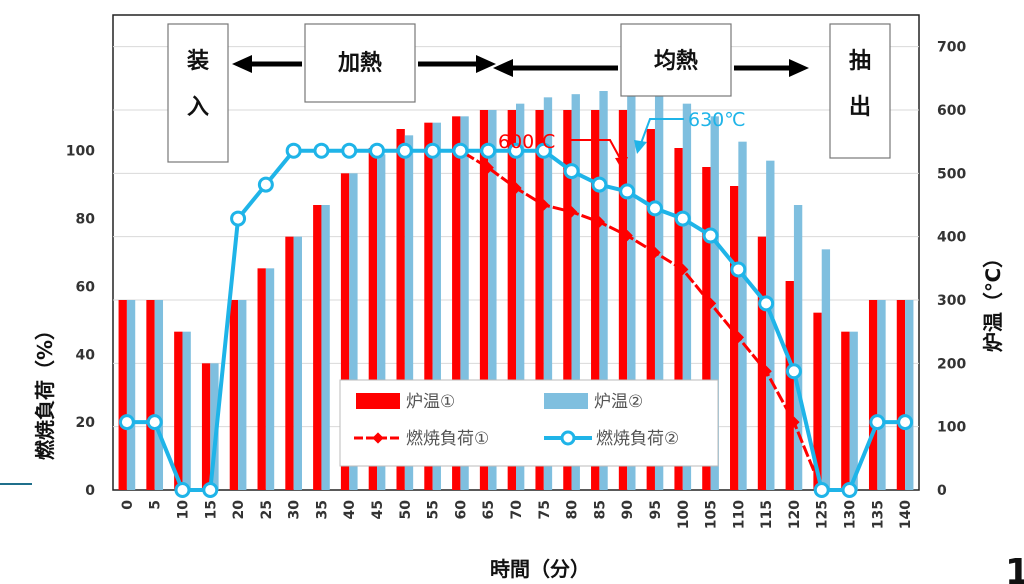  I want to click on legend-marker-load2, so click(568, 438).